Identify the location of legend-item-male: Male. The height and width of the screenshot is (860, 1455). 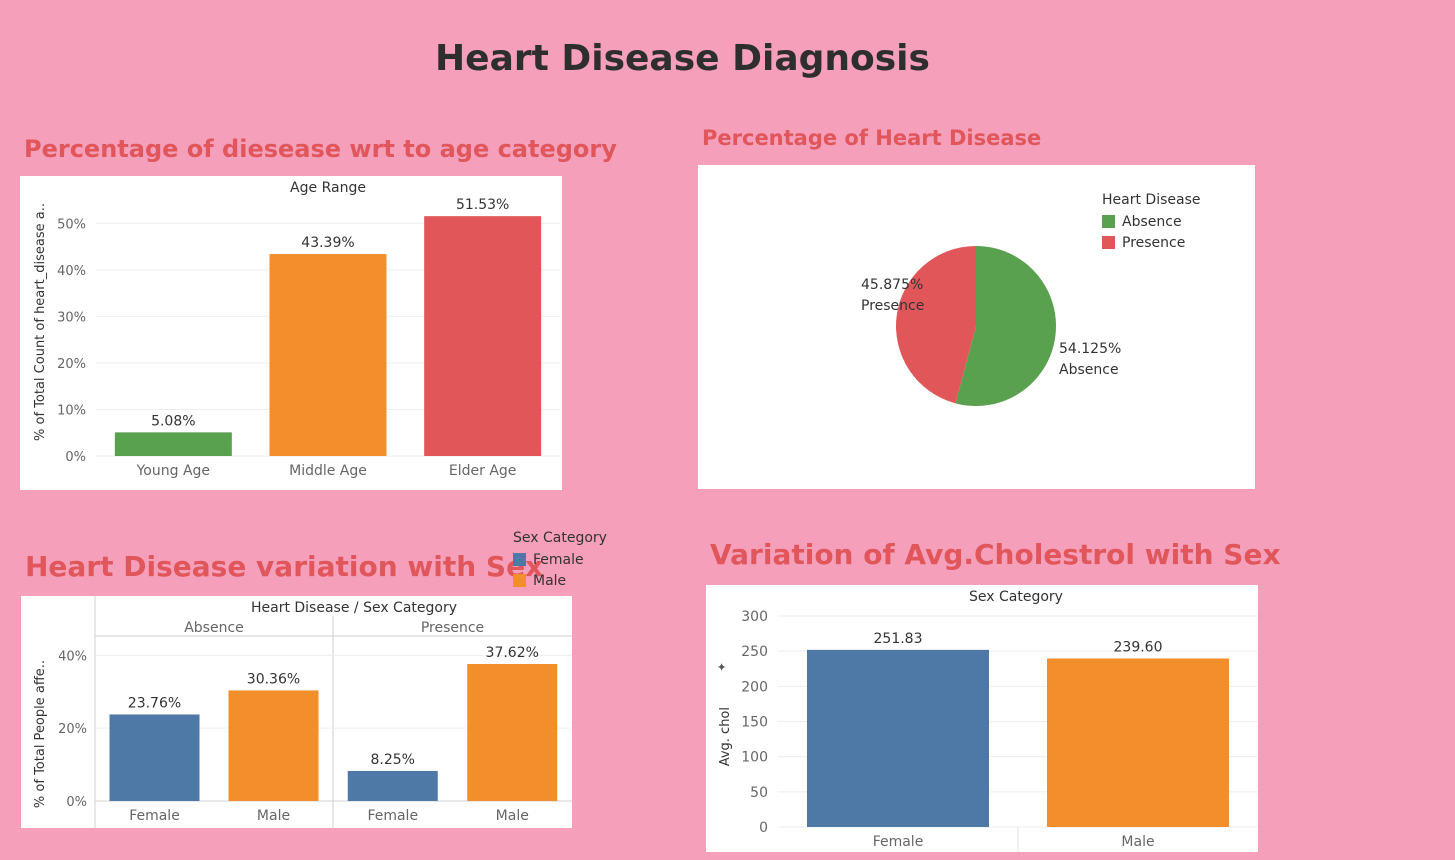
(560, 580).